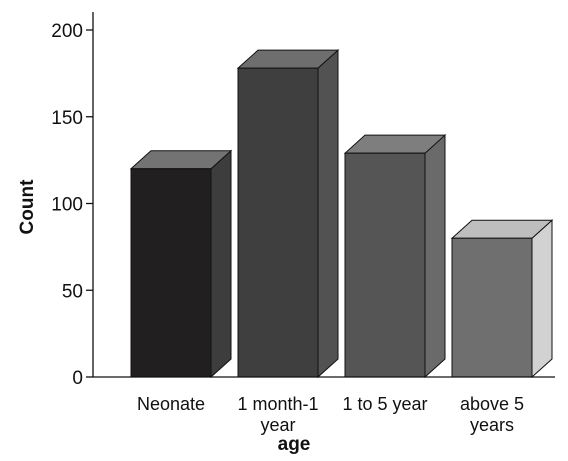  I want to click on x-axis-title: age, so click(294, 444).